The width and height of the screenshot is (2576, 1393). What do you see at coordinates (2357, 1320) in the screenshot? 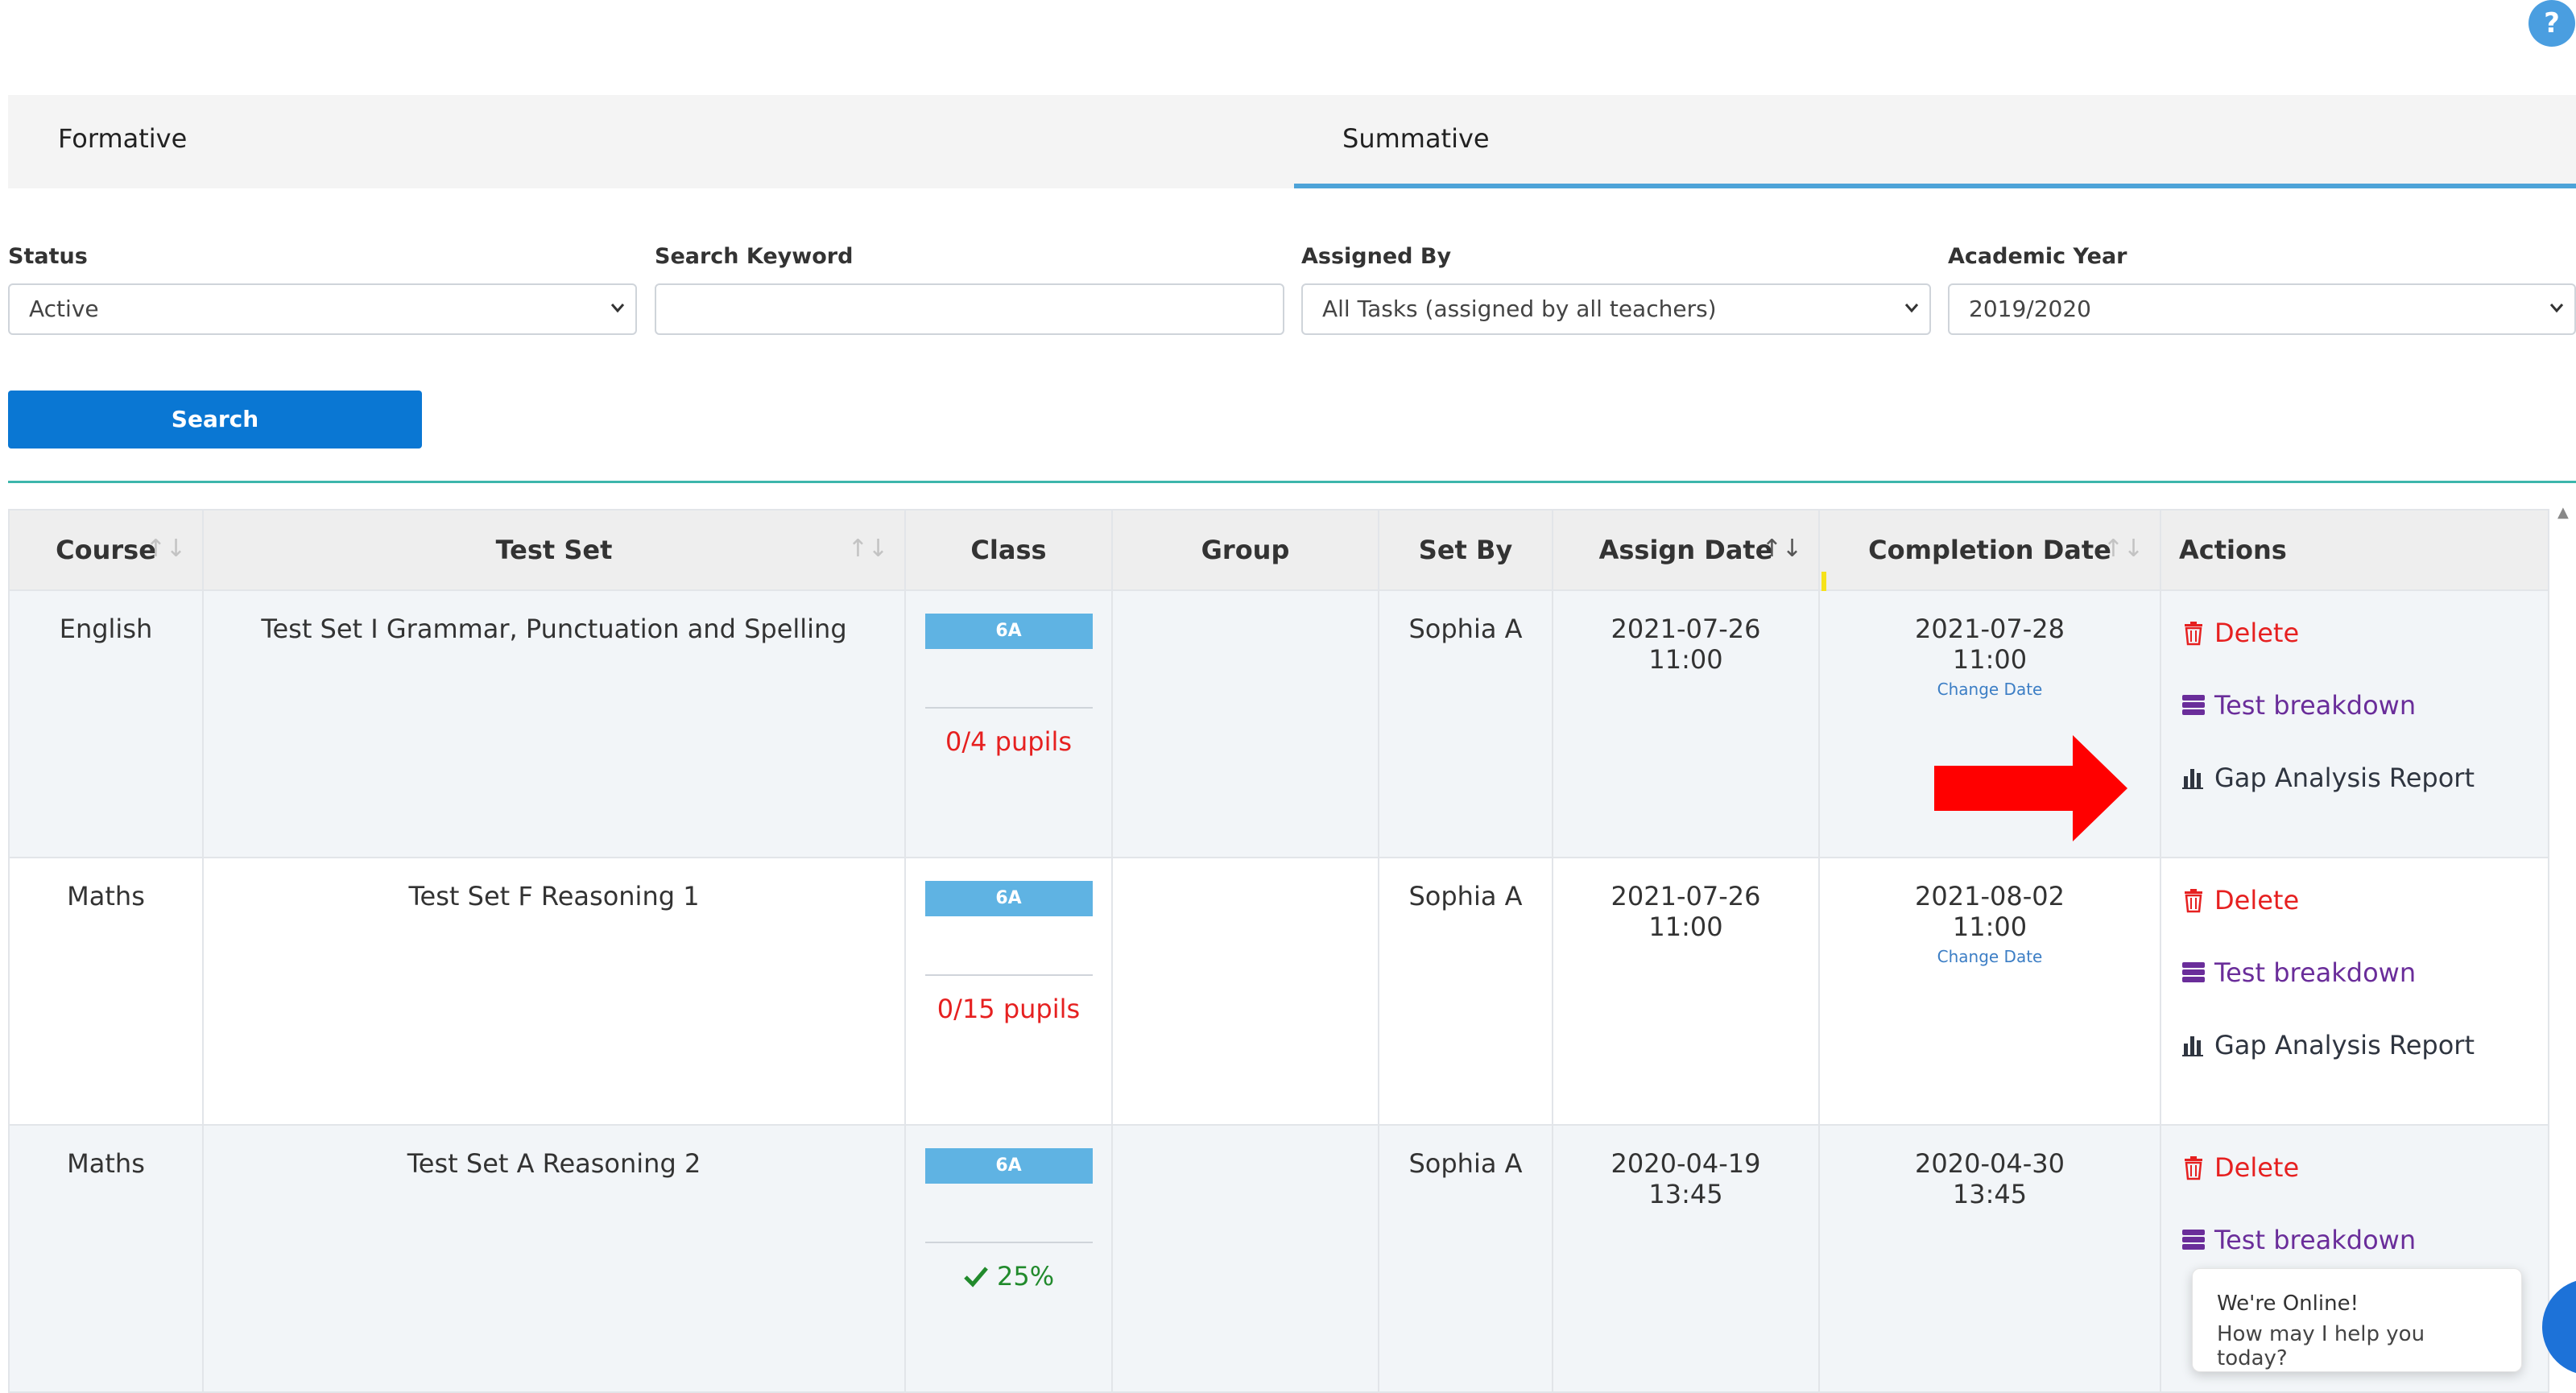
I see `chat-widget: We're Online! How may I help you today?` at bounding box center [2357, 1320].